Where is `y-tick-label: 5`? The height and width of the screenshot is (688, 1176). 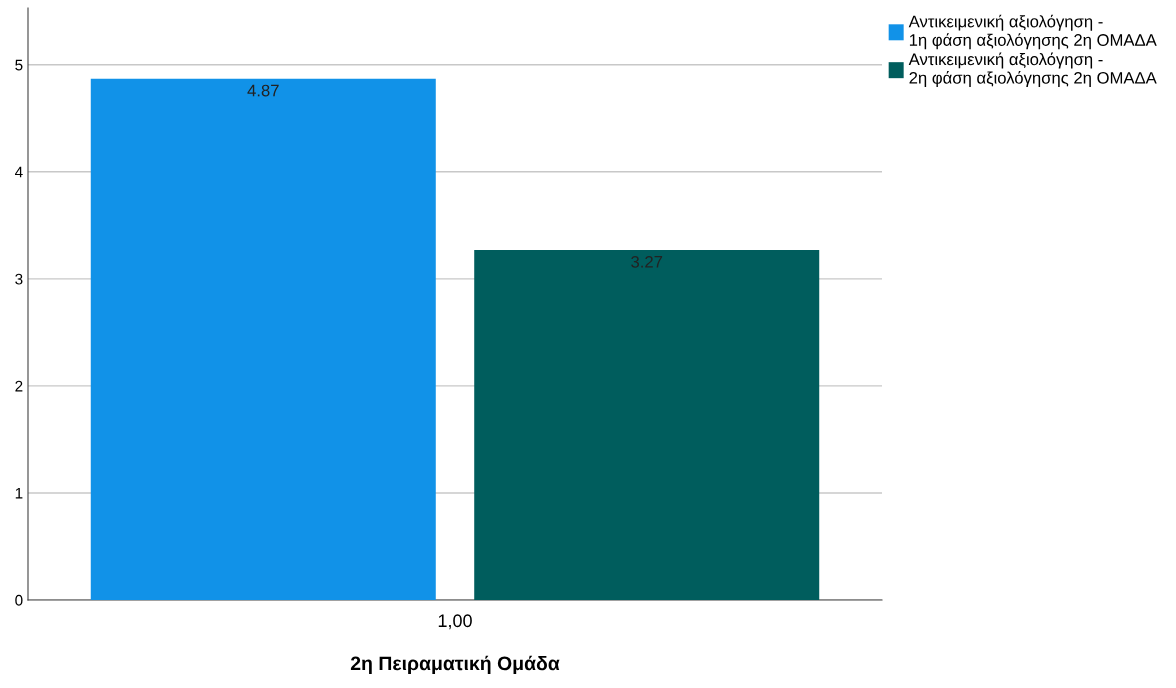 y-tick-label: 5 is located at coordinates (19, 65).